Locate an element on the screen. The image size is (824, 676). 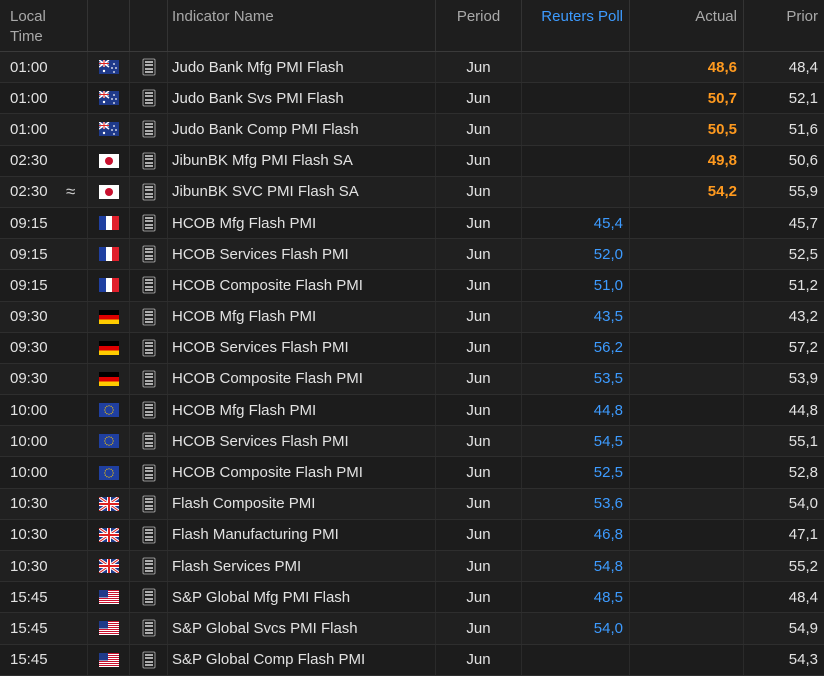
cell-name: HCOB Services Flash PMI is located at coordinates (302, 347).